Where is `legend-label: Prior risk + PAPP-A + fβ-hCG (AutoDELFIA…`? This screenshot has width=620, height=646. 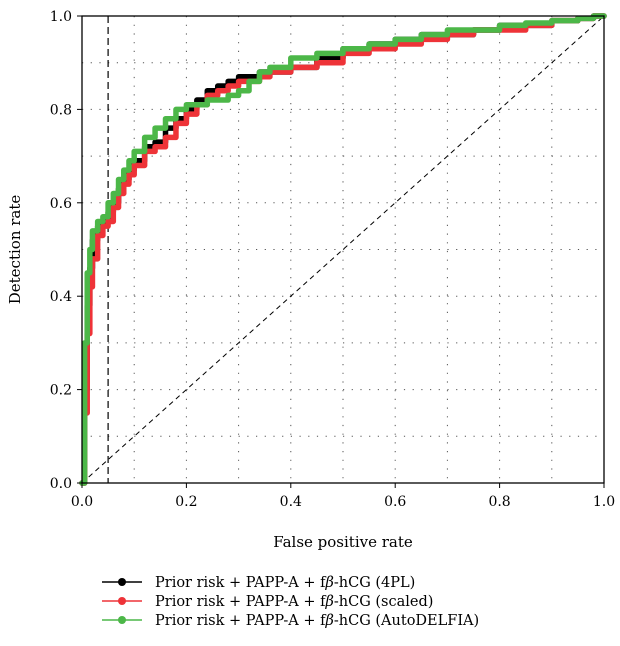
legend-label: Prior risk + PAPP-A + fβ-hCG (AutoDELFIA… is located at coordinates (317, 621).